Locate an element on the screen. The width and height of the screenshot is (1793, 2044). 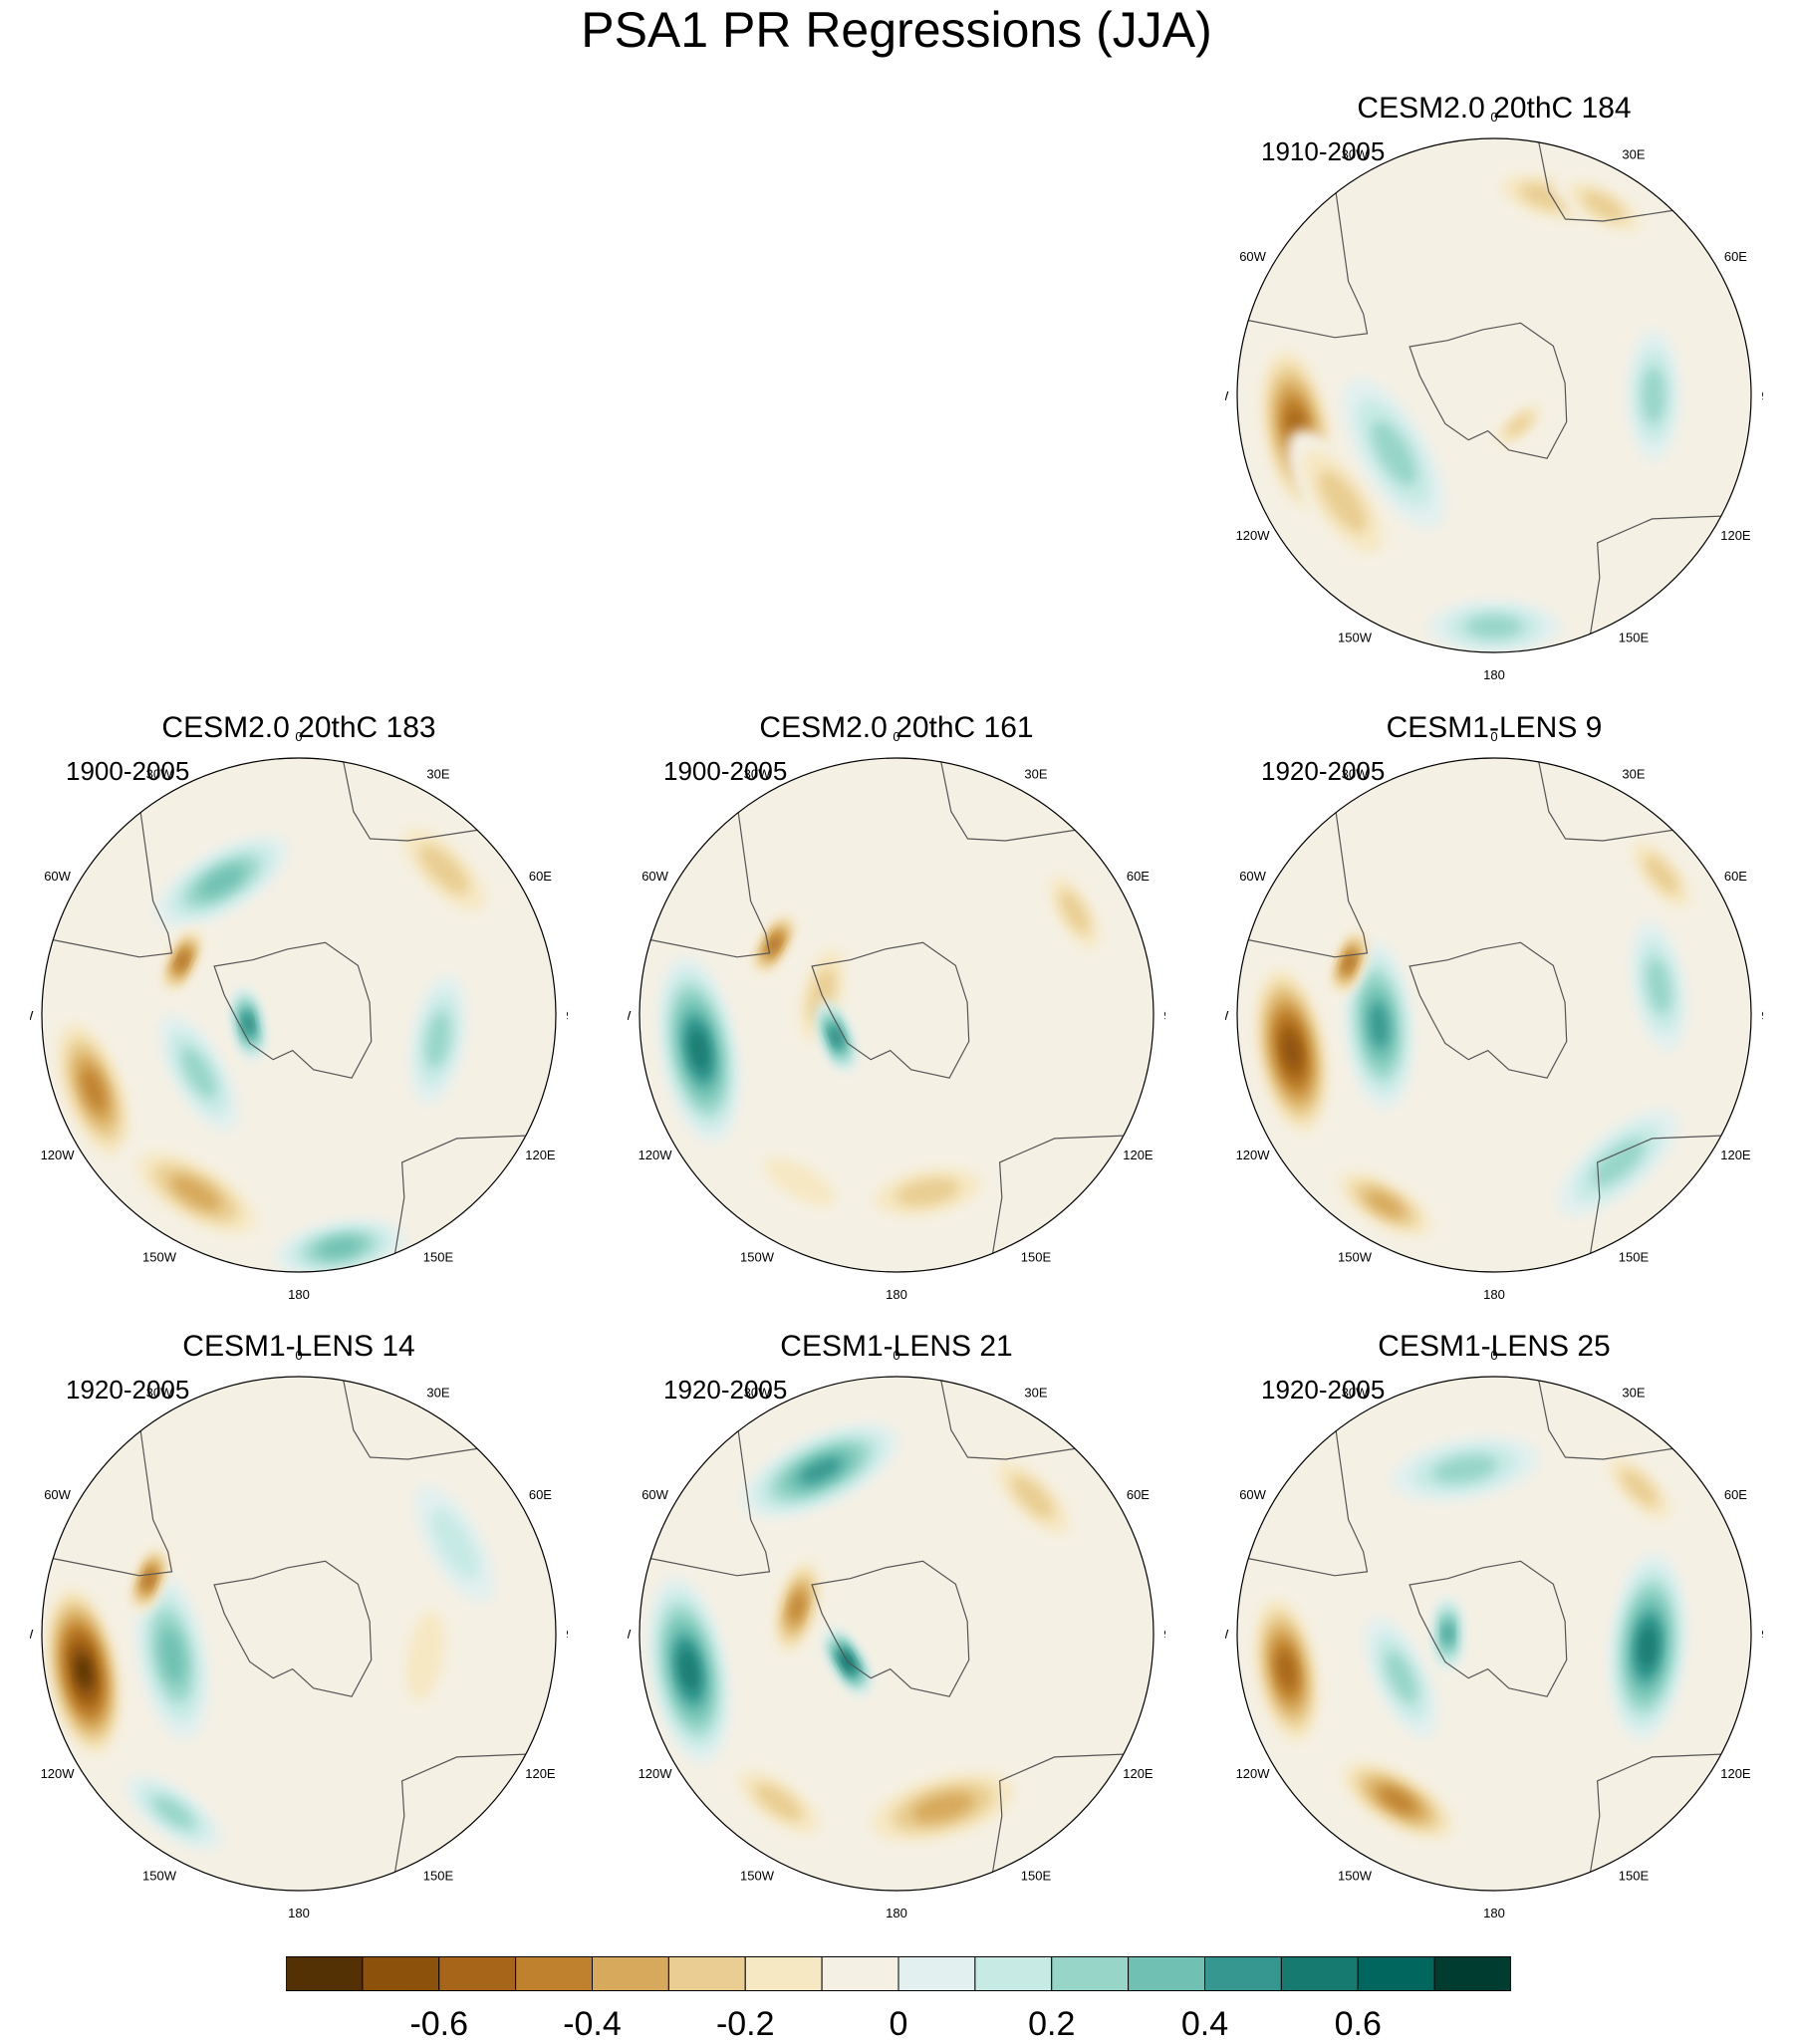
panel-period: 1910-2005 is located at coordinates (1323, 151).